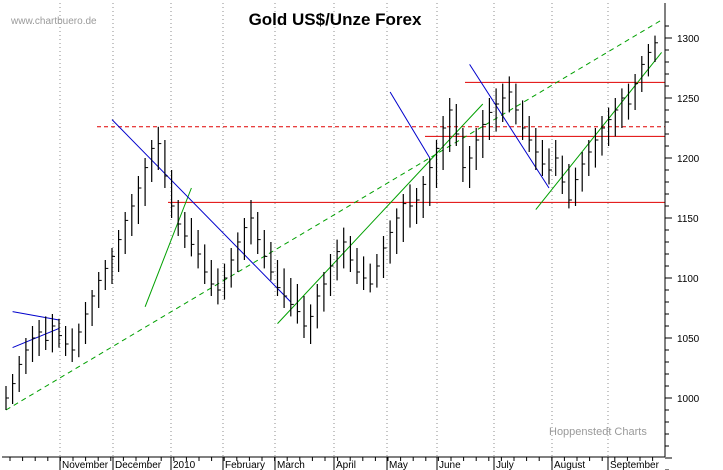 The height and width of the screenshot is (470, 723). Describe the element at coordinates (346, 465) in the screenshot. I see `x-tick-label: April` at that location.